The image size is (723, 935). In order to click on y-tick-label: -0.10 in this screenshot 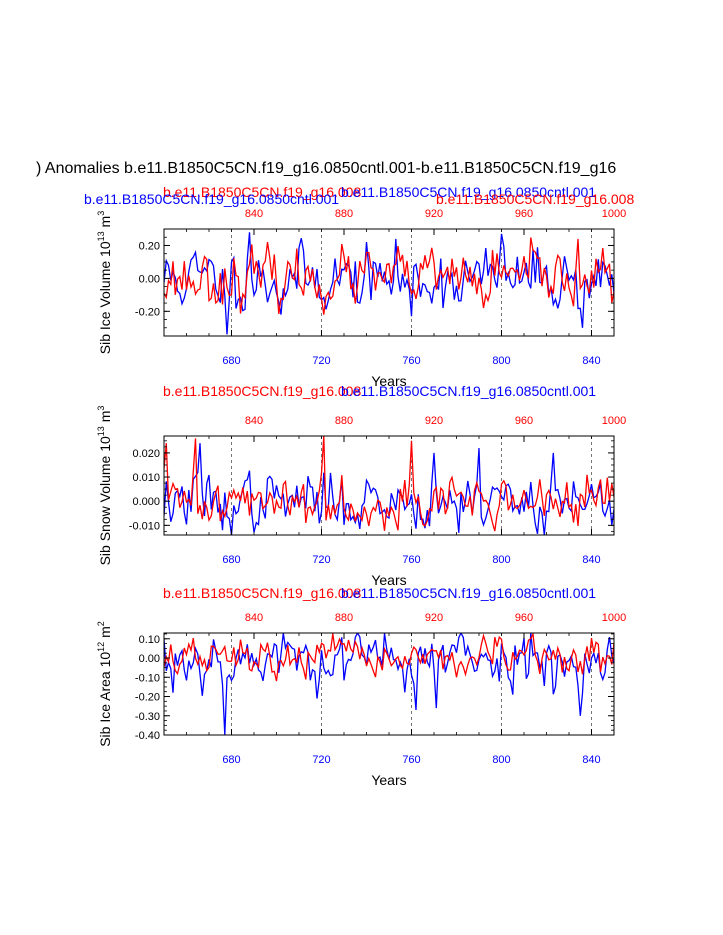, I will do `click(147, 678)`.